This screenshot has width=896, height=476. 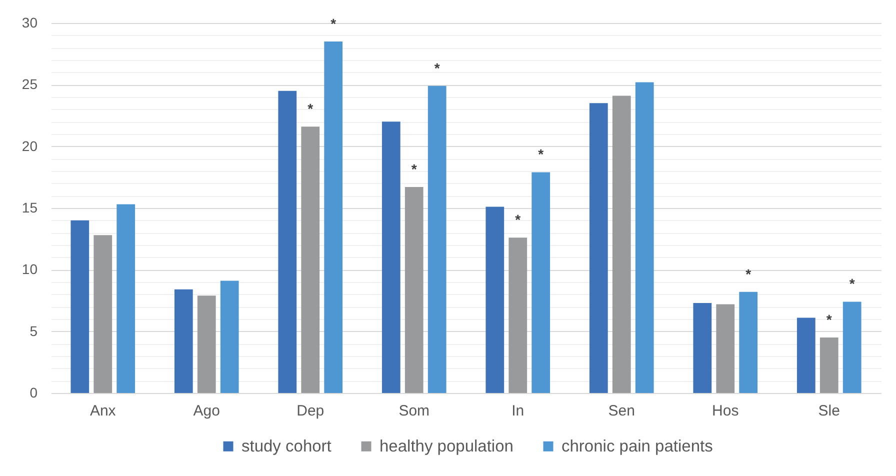 What do you see at coordinates (34, 330) in the screenshot?
I see `y-tick-label: 5` at bounding box center [34, 330].